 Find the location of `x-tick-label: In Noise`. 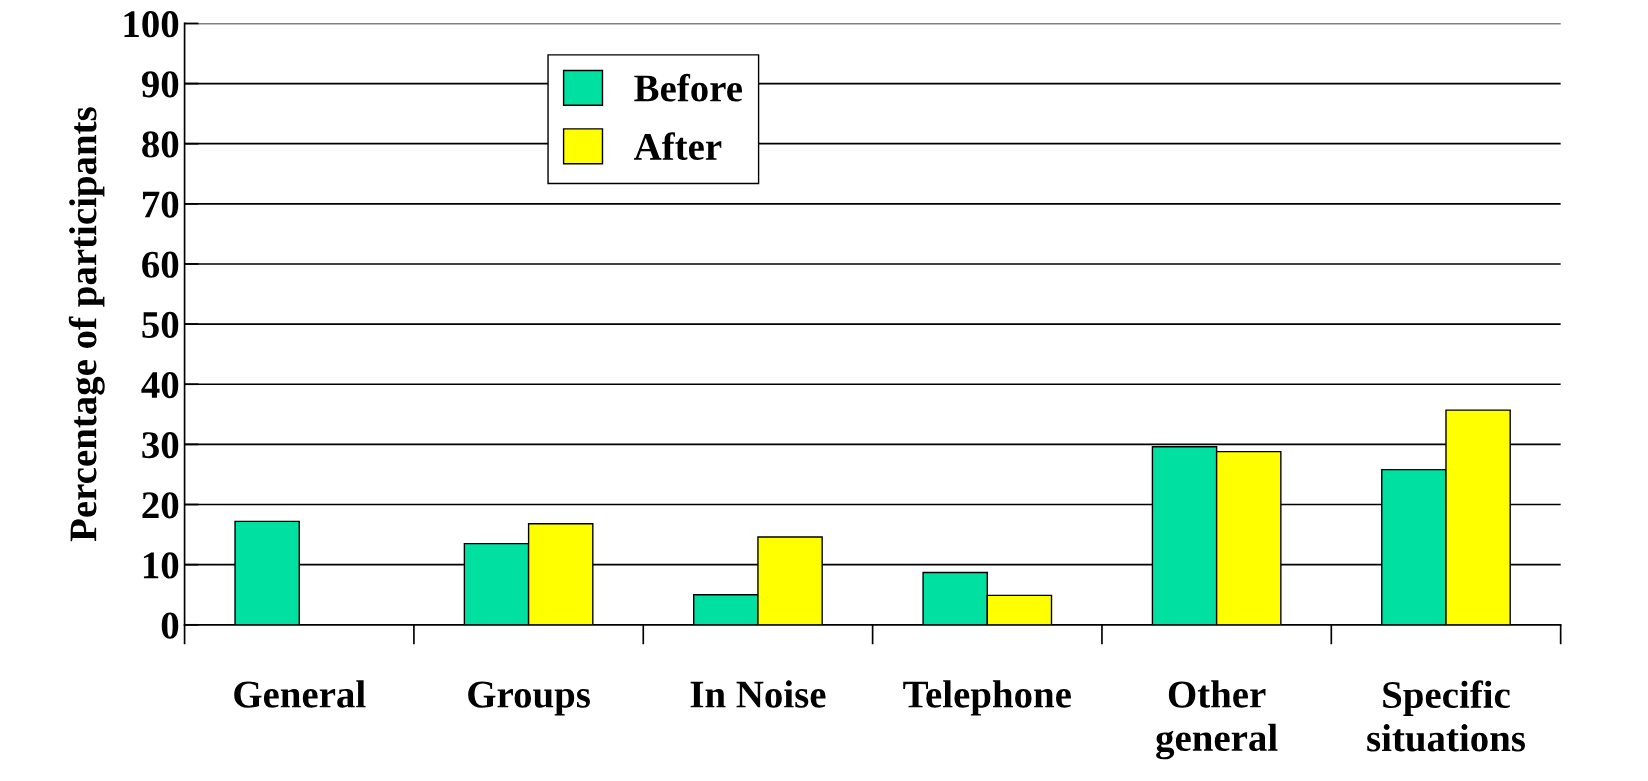

x-tick-label: In Noise is located at coordinates (758, 694).